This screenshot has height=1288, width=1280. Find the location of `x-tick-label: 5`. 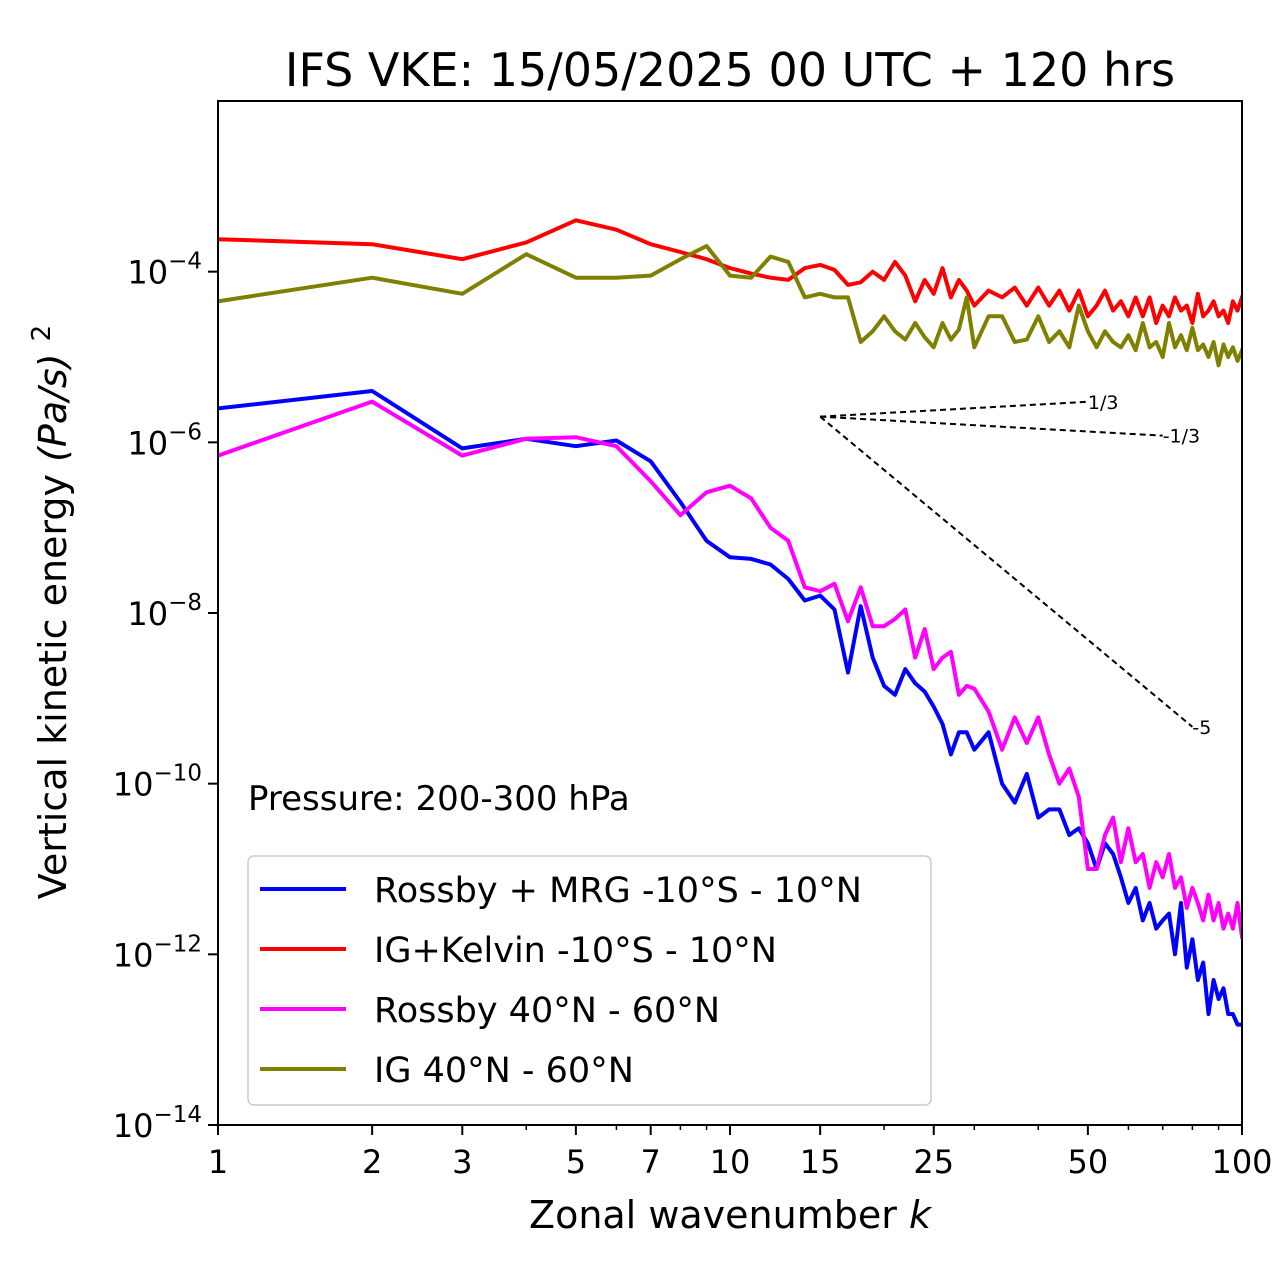

x-tick-label: 5 is located at coordinates (576, 1162).